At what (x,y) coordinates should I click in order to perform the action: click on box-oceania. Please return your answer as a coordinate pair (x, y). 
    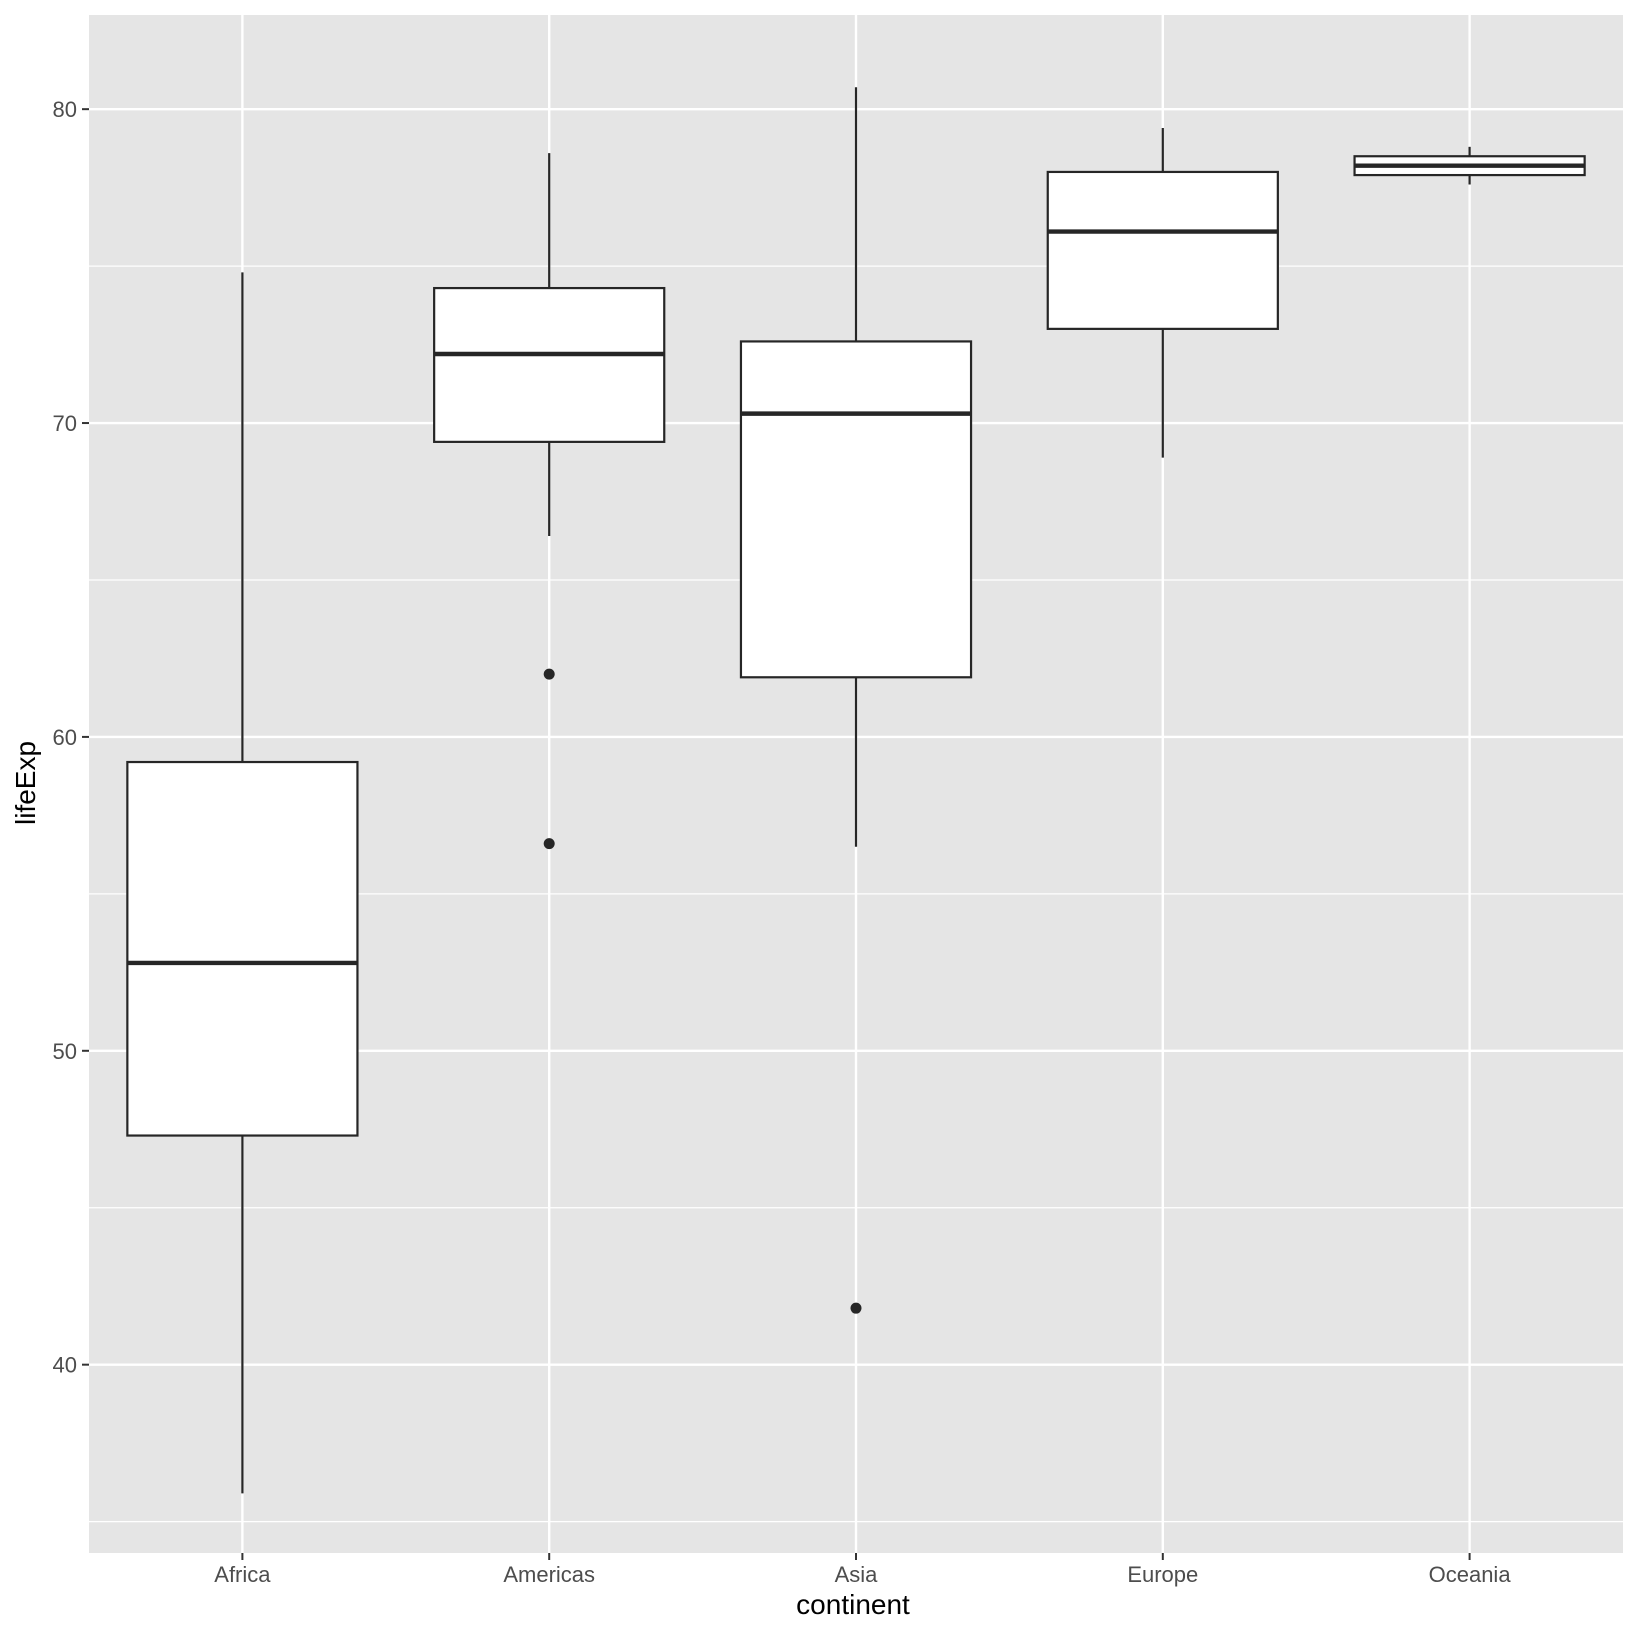
    Looking at the image, I should click on (1469, 165).